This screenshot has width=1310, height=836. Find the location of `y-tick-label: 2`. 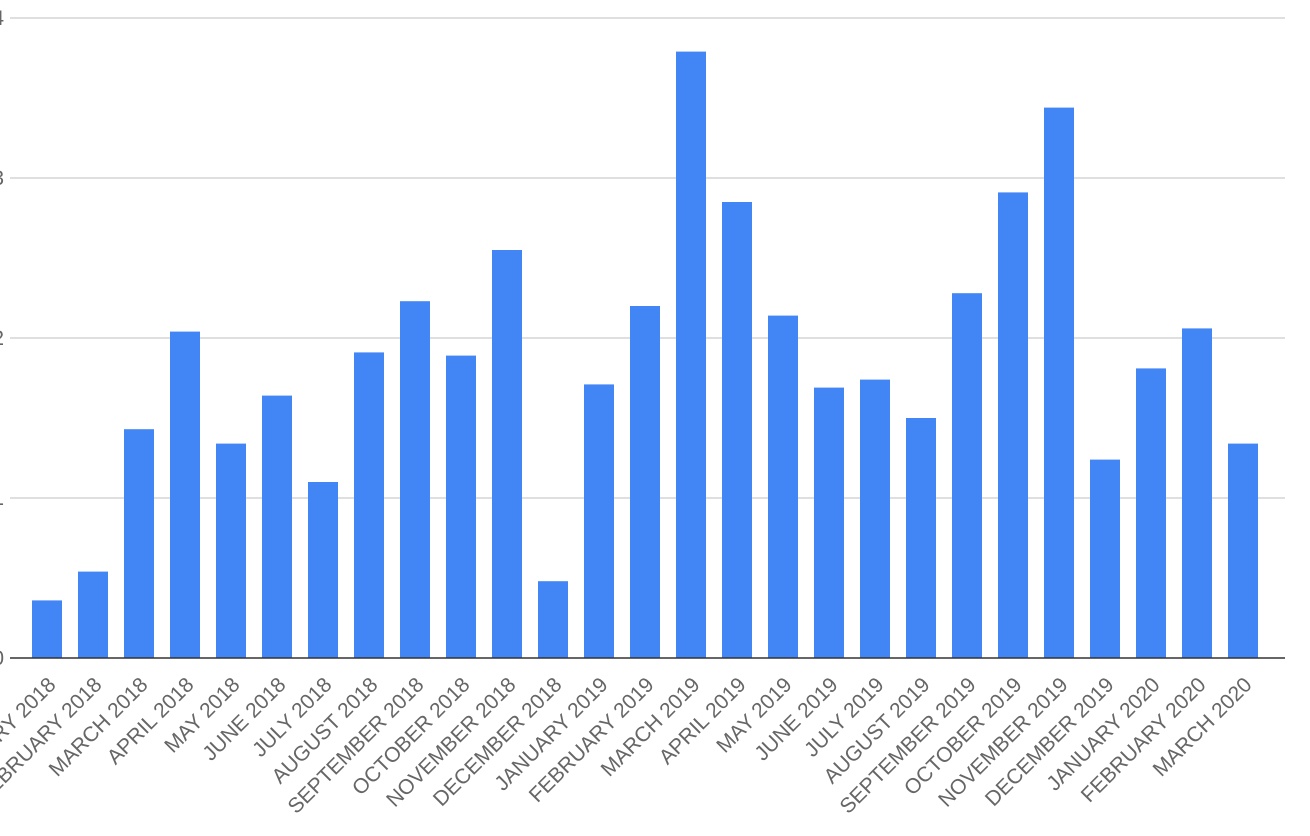

y-tick-label: 2 is located at coordinates (2, 338).